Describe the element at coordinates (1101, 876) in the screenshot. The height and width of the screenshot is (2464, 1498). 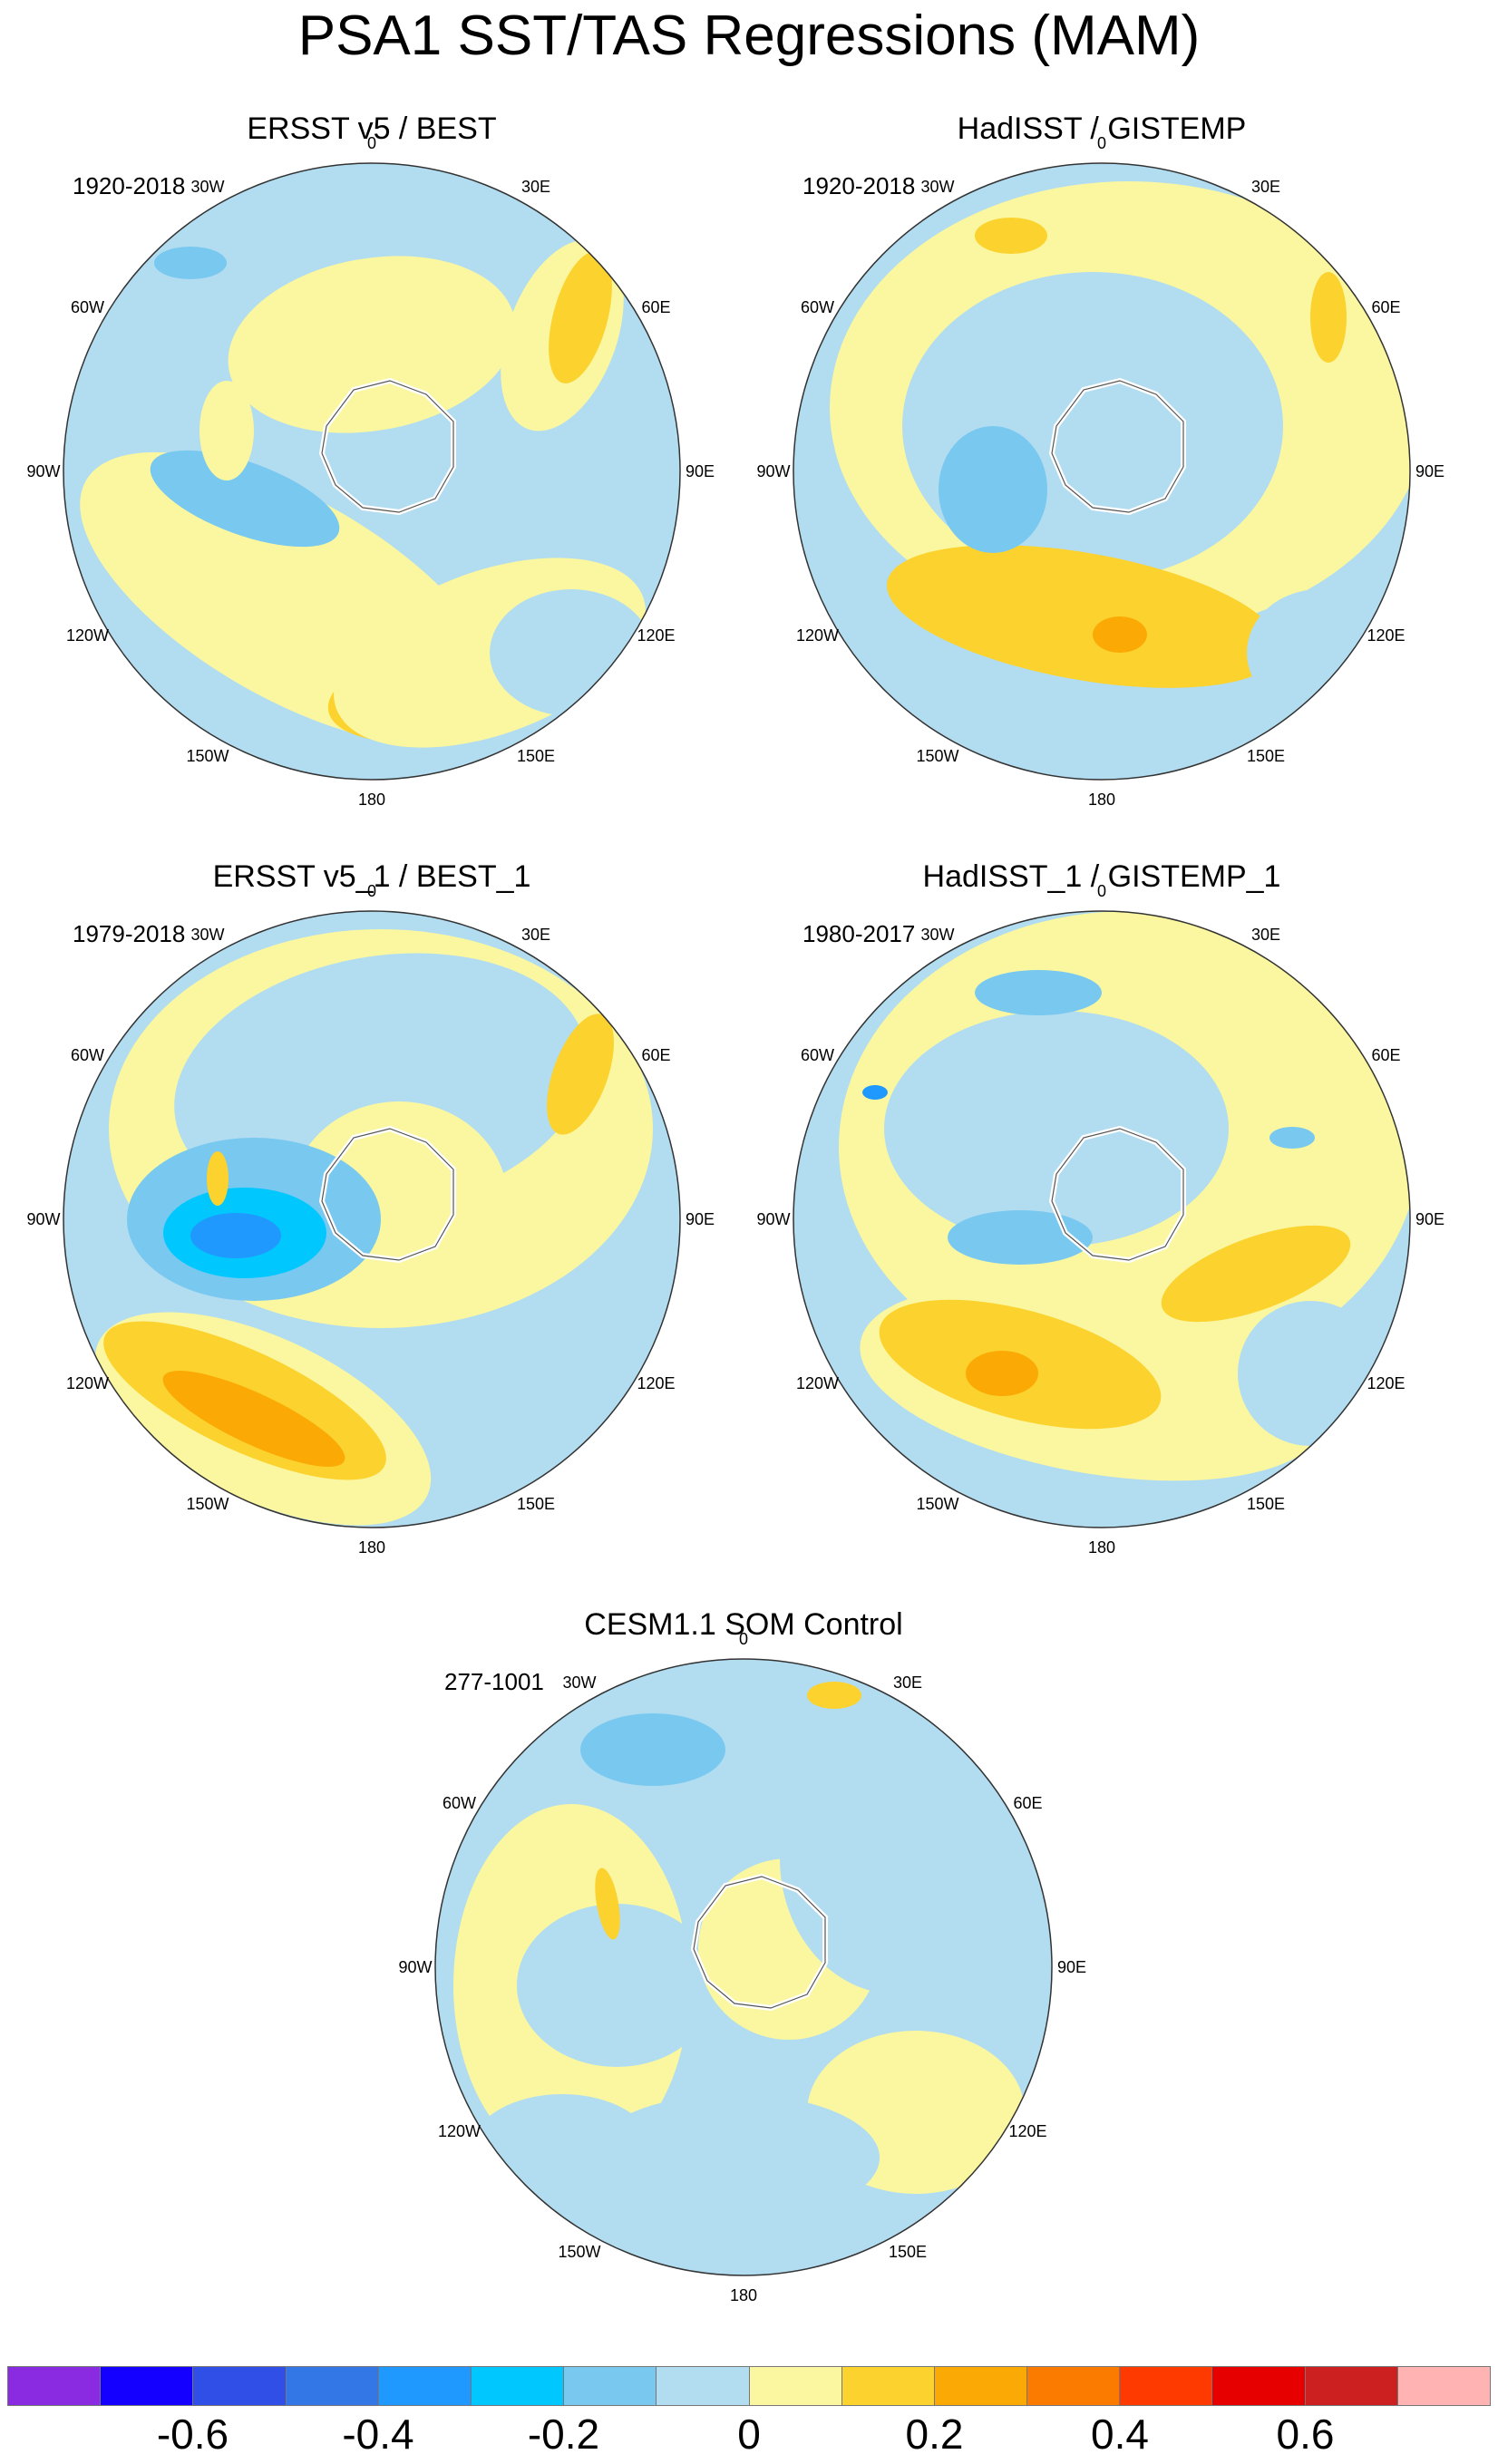
I see `panel-title: HadISST_1 / GISTEMP_1` at that location.